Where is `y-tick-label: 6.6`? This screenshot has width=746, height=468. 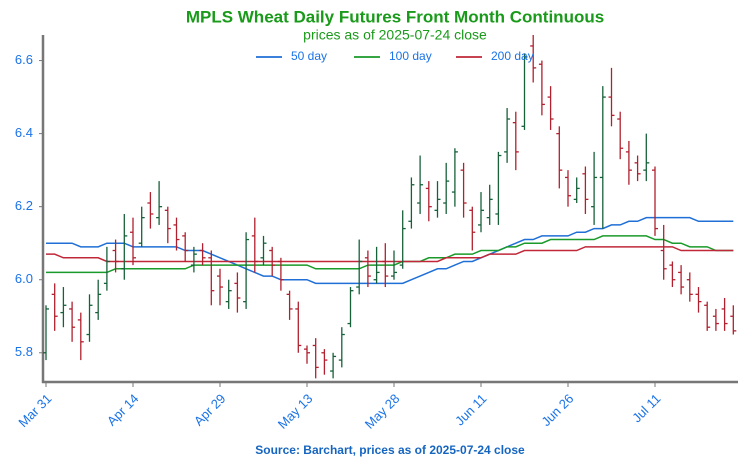 y-tick-label: 6.6 is located at coordinates (24, 59).